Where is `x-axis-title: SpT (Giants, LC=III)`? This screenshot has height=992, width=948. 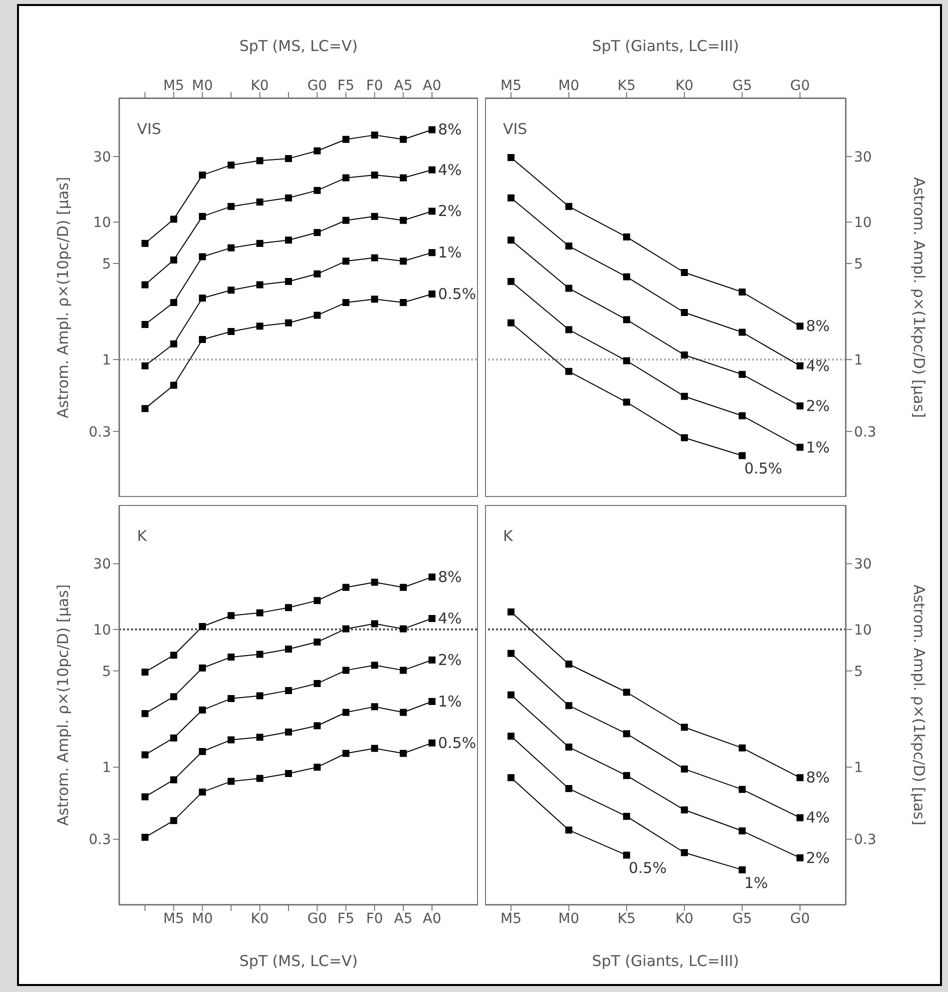 x-axis-title: SpT (Giants, LC=III) is located at coordinates (666, 961).